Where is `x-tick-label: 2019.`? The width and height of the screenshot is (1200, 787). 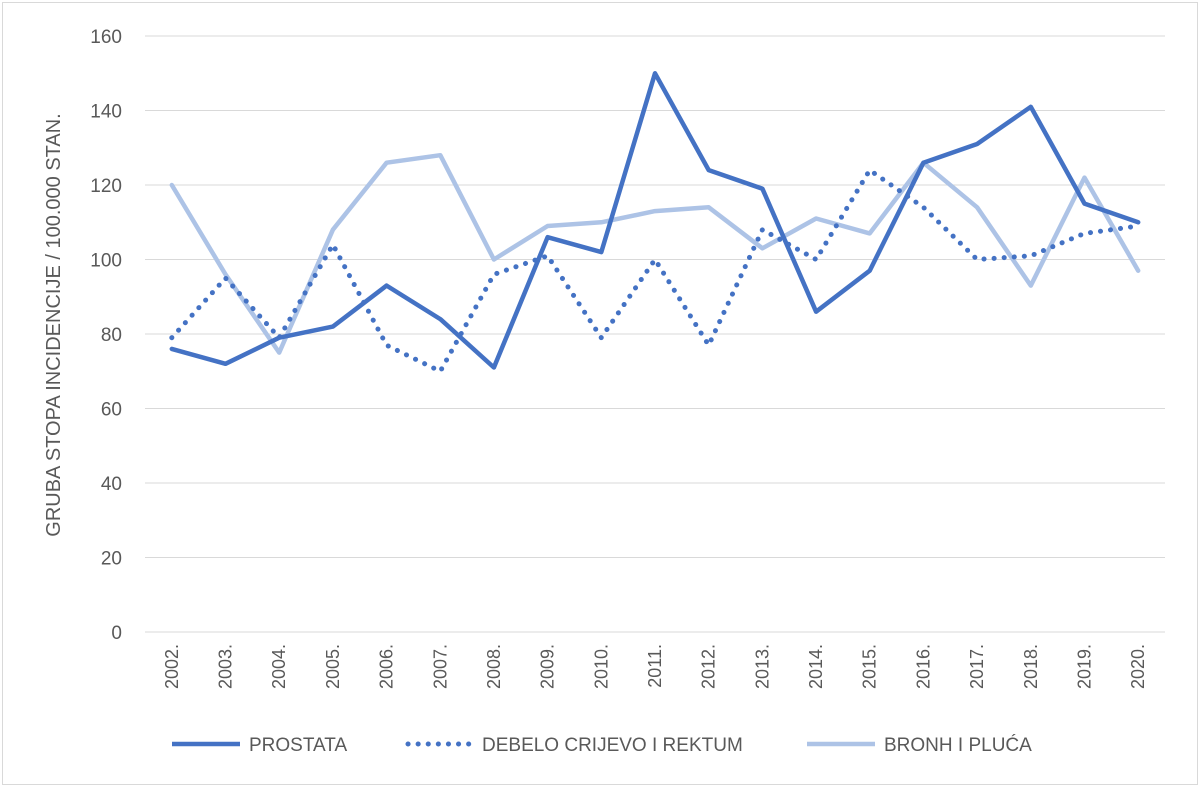 x-tick-label: 2019. is located at coordinates (1084, 666).